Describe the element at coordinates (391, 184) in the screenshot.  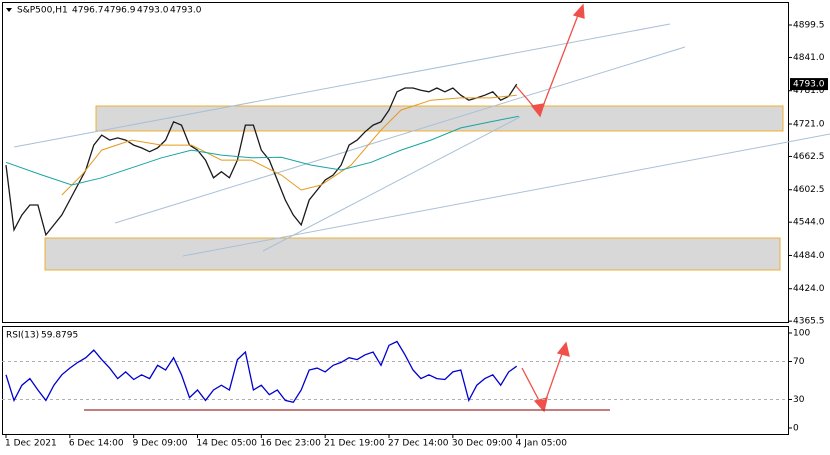
I see `channel-line` at that location.